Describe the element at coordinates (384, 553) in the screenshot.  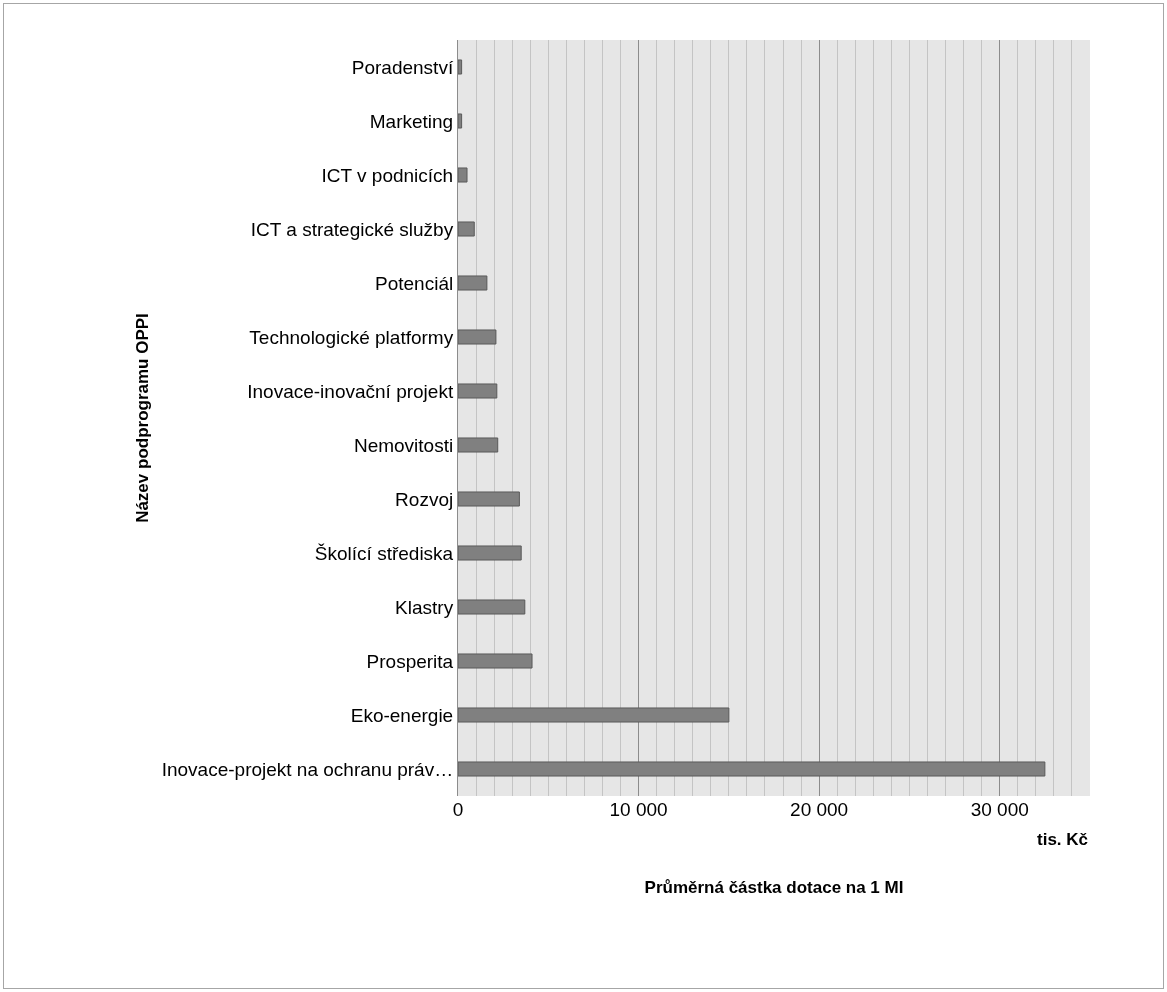
I see `y-tick-label: Školící střediska` at that location.